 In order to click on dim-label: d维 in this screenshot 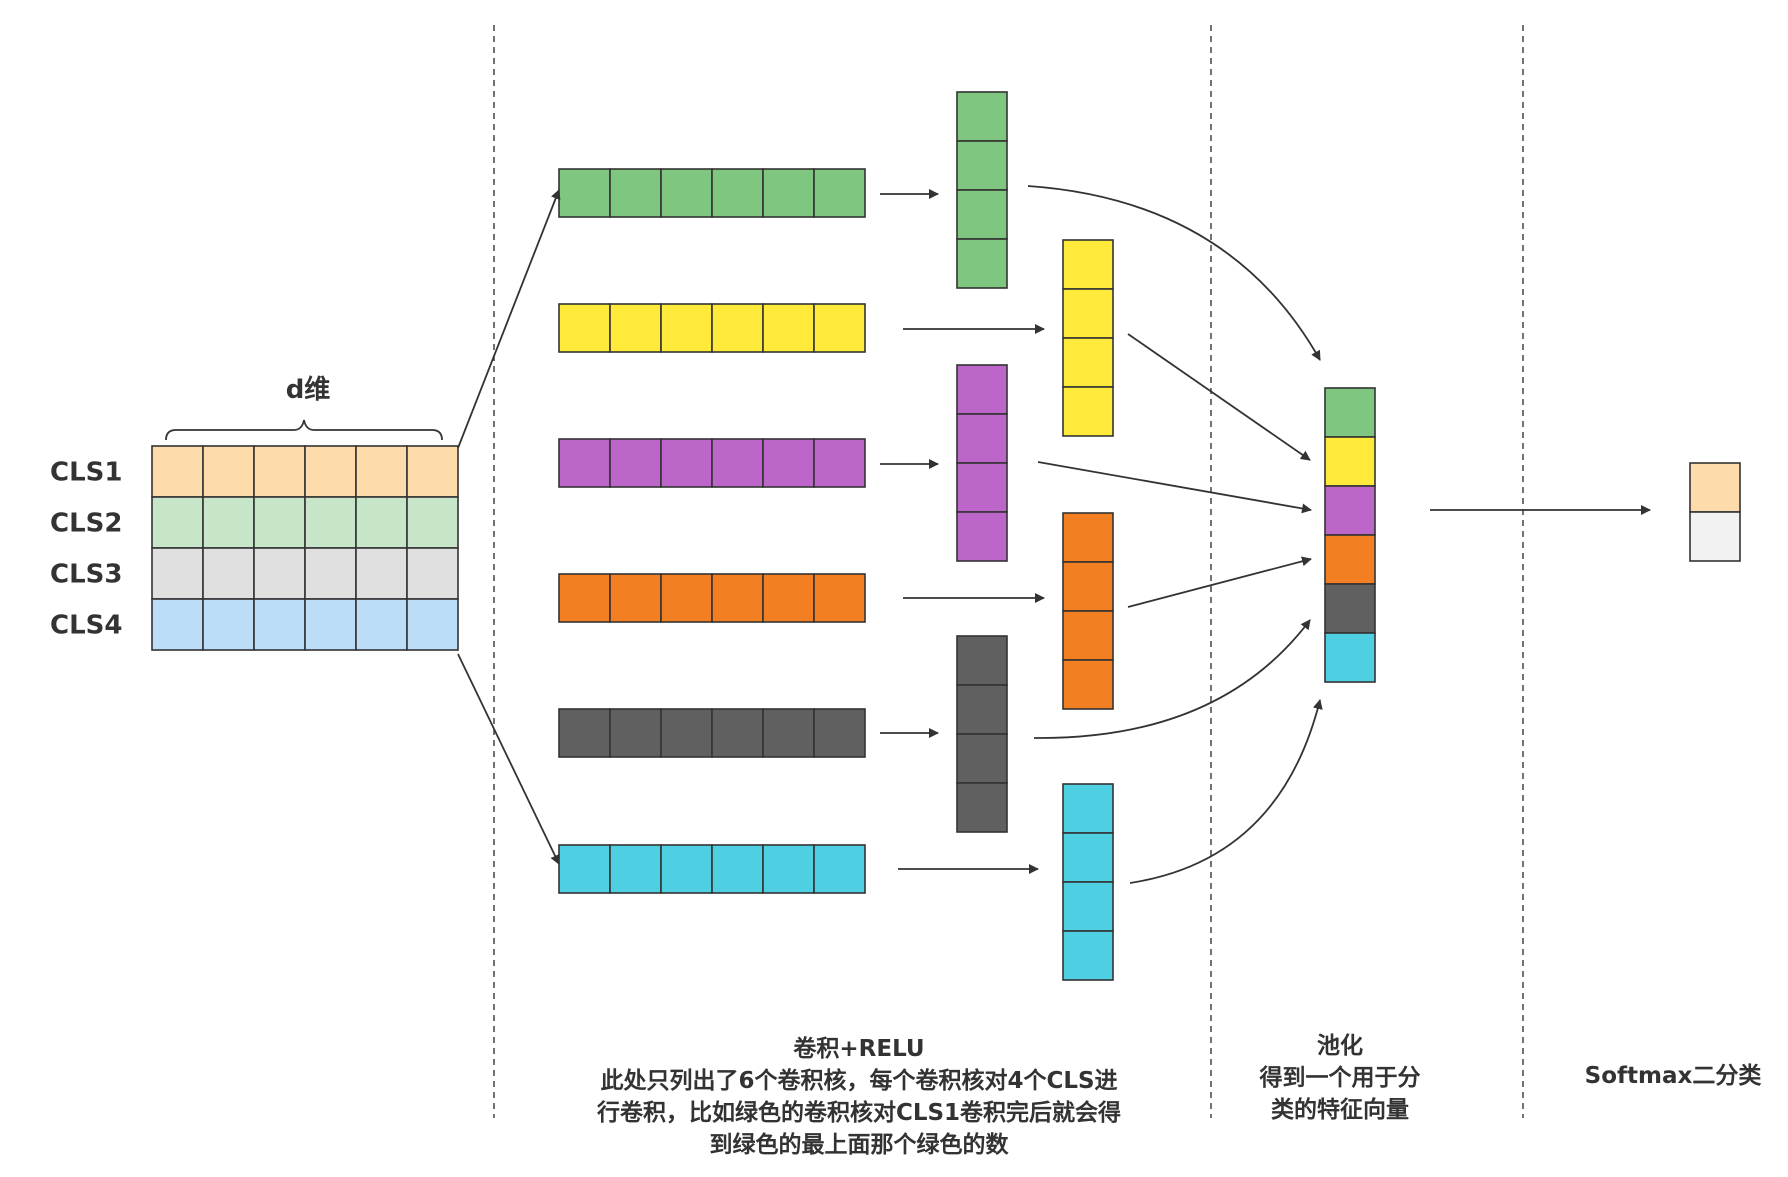, I will do `click(308, 389)`.